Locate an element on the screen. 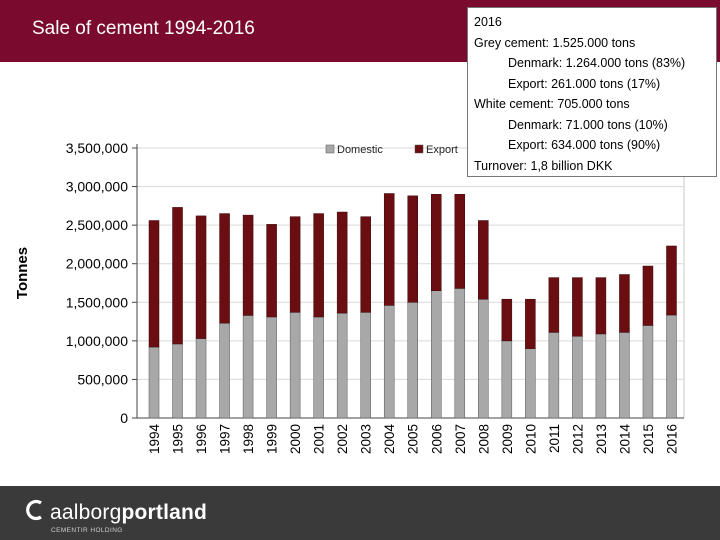 This screenshot has height=540, width=720. y-tick-label: 3,000,000 is located at coordinates (97, 187).